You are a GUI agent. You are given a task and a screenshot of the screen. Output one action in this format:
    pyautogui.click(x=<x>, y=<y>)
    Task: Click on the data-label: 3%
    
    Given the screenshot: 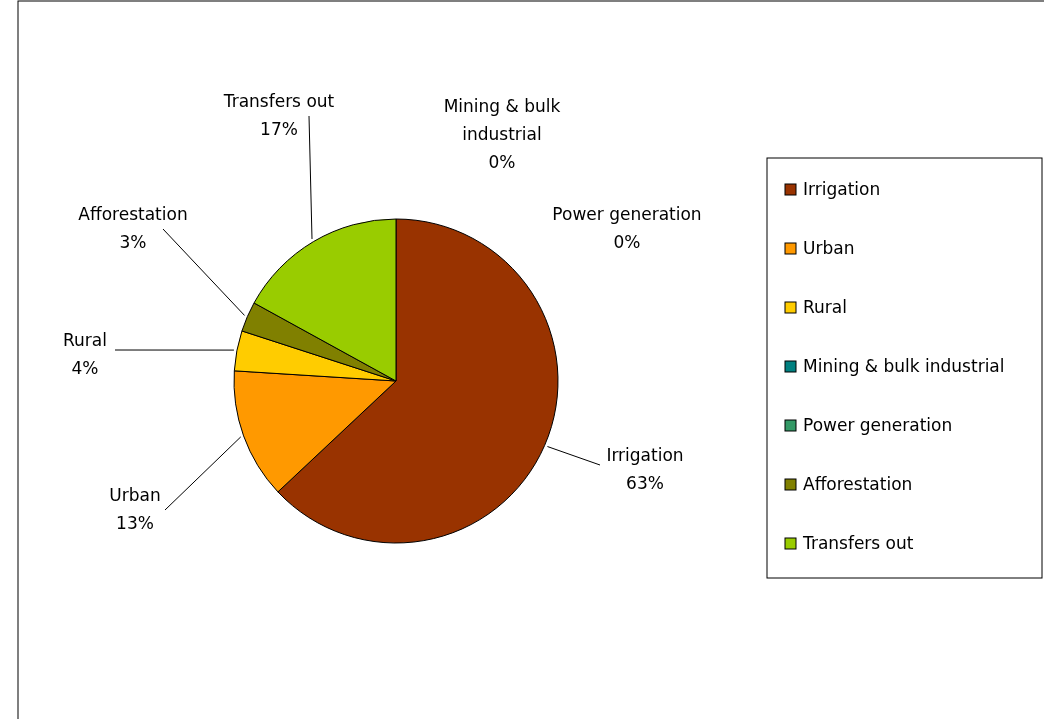 What is the action you would take?
    pyautogui.click(x=133, y=242)
    